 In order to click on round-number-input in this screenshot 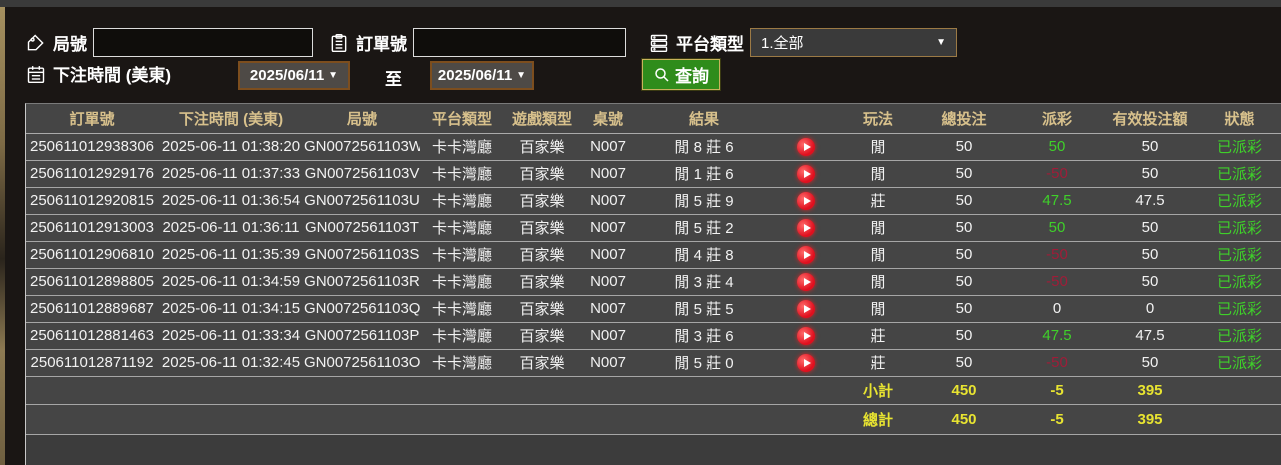, I will do `click(203, 42)`.